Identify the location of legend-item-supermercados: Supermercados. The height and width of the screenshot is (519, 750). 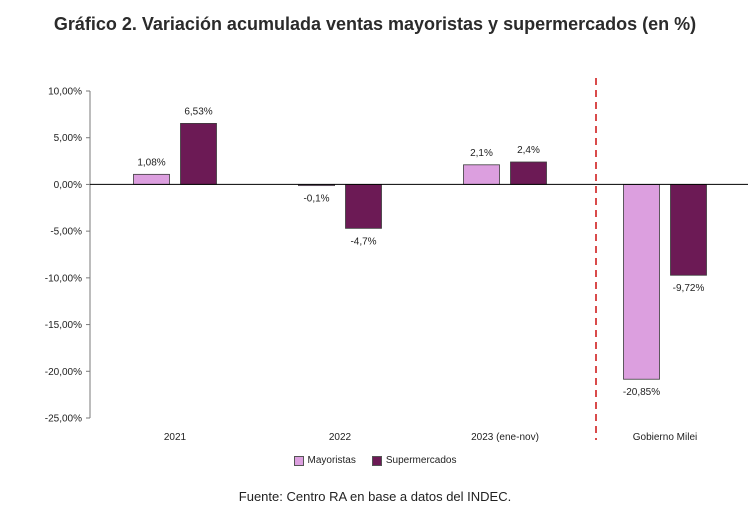
(414, 460).